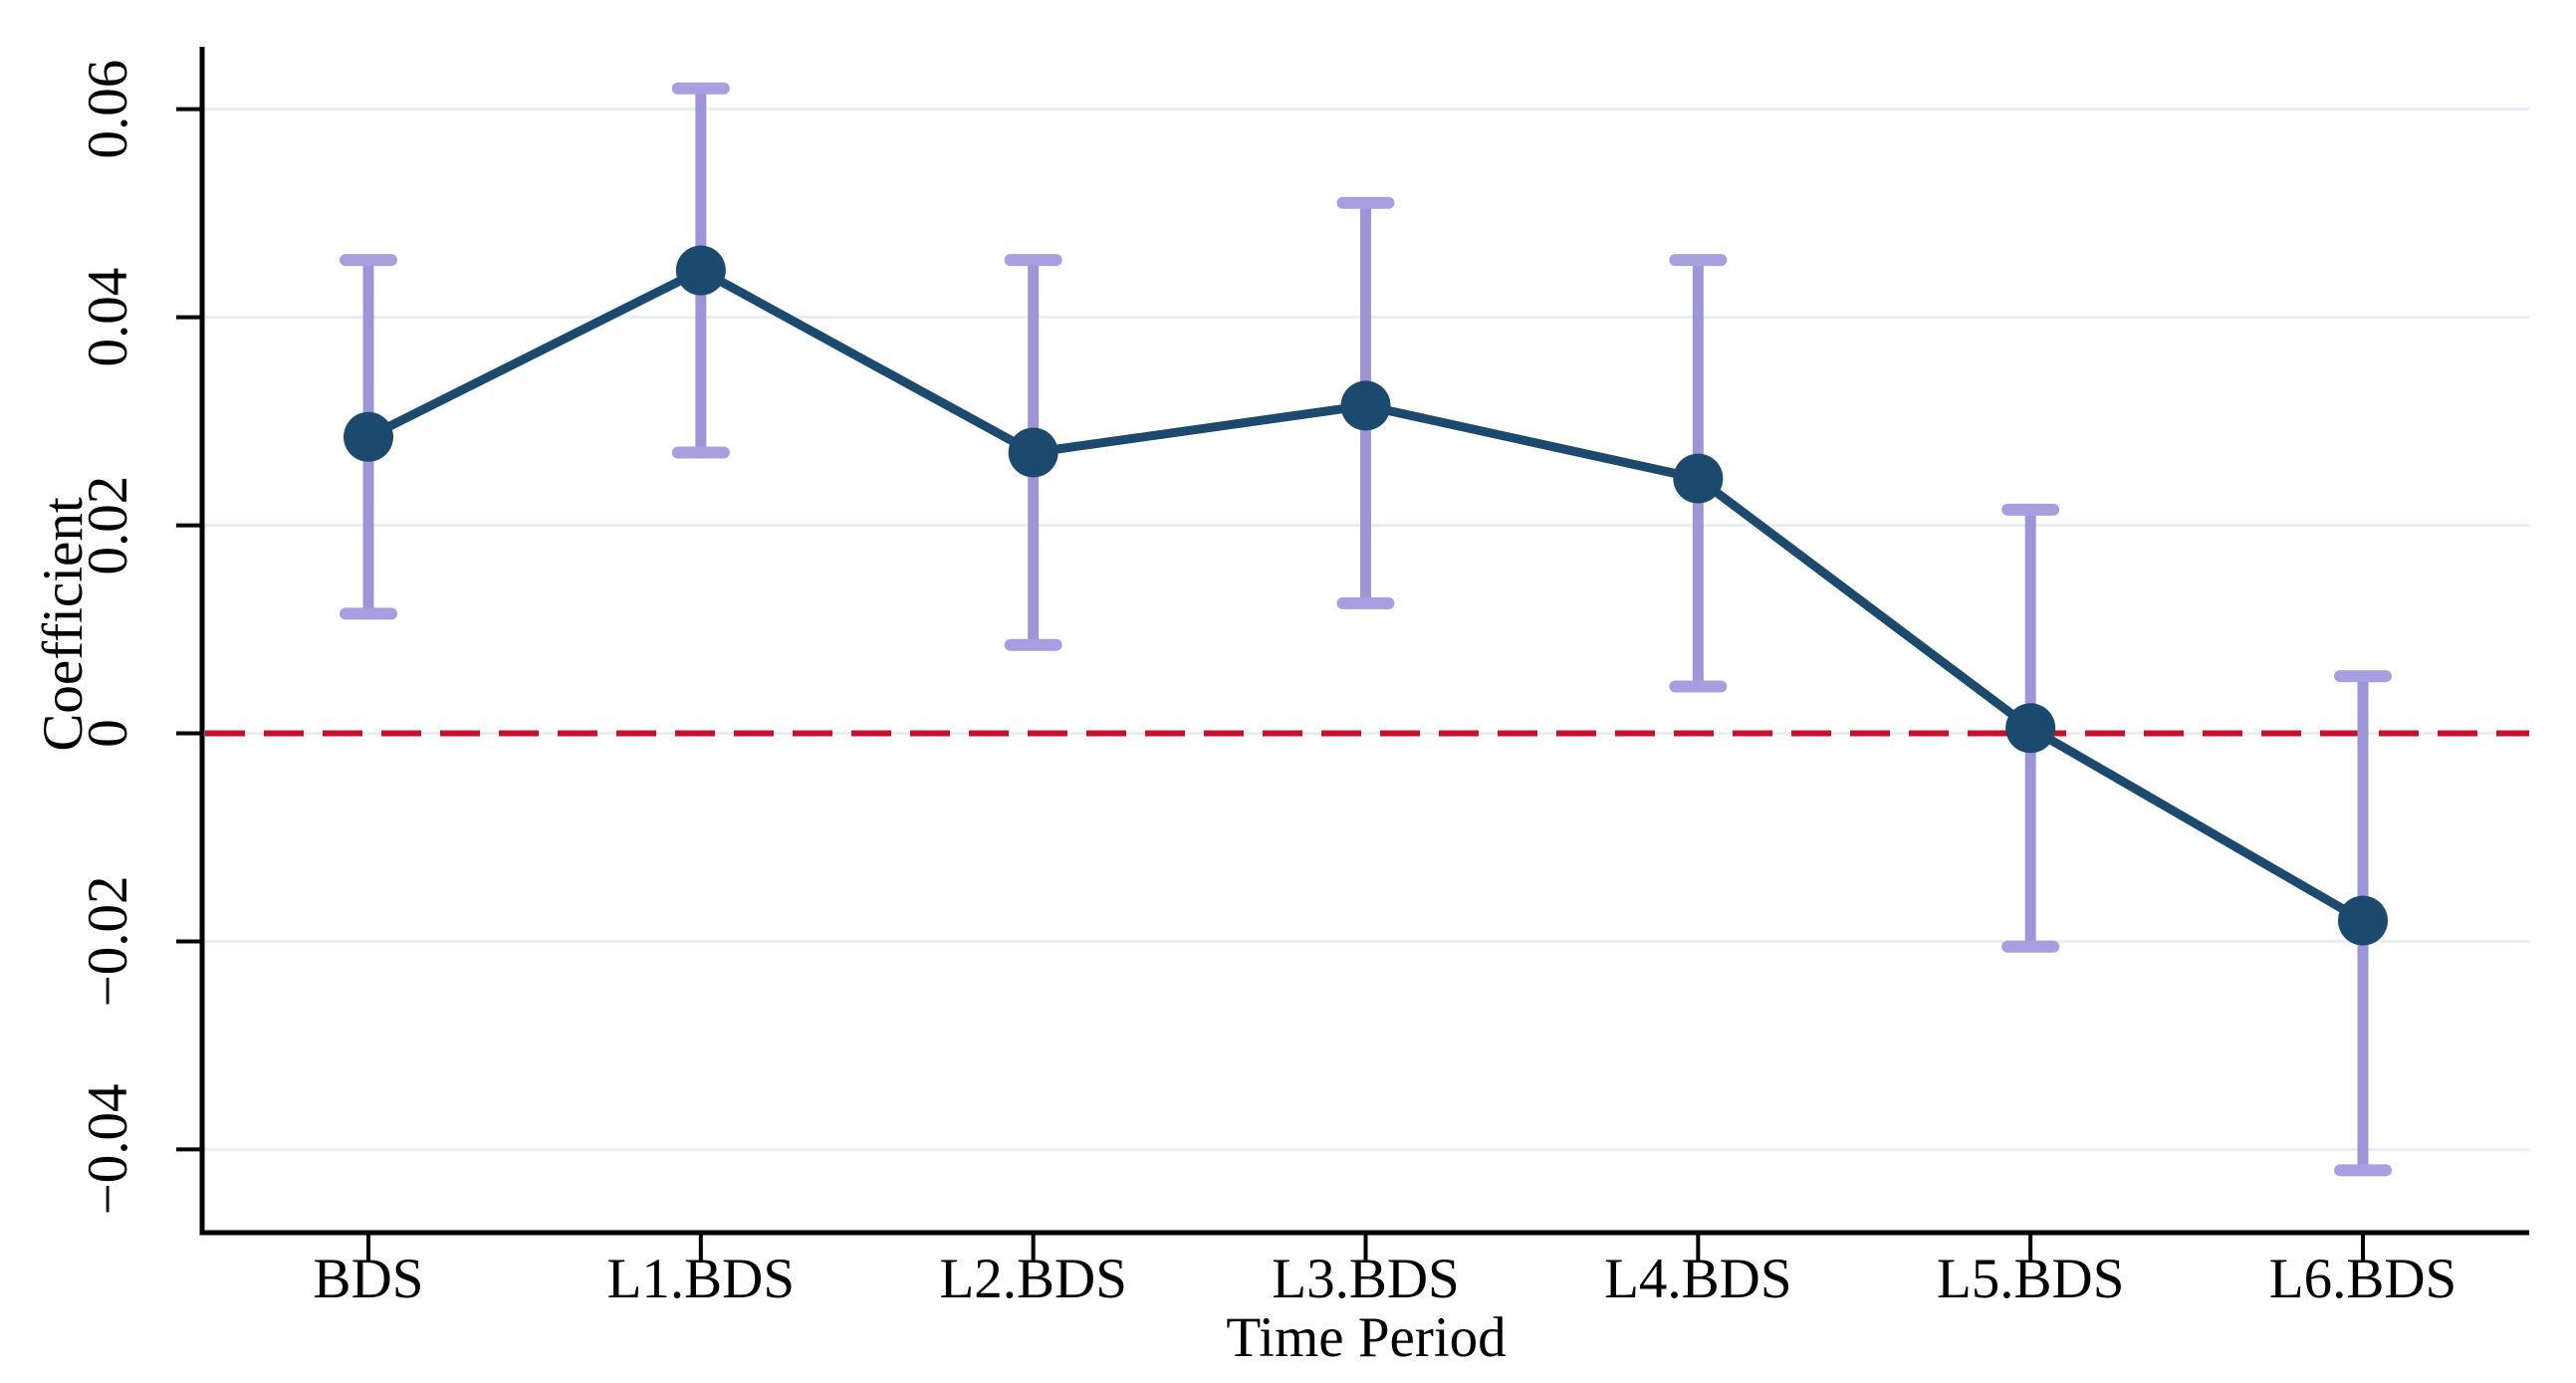 This screenshot has width=2576, height=1383. I want to click on x-tick-label: L2.BDS, so click(1032, 1279).